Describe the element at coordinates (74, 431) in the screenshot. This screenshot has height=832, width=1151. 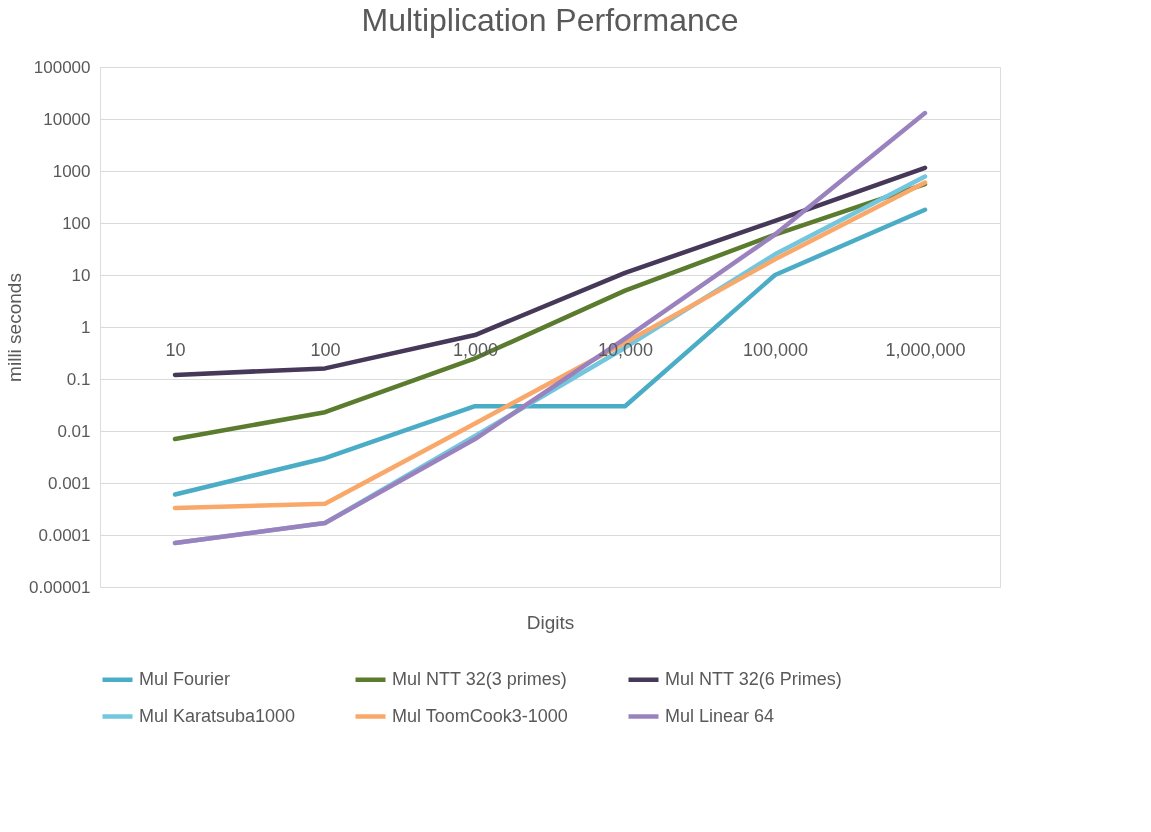
I see `y-tick-label: 0.01` at that location.